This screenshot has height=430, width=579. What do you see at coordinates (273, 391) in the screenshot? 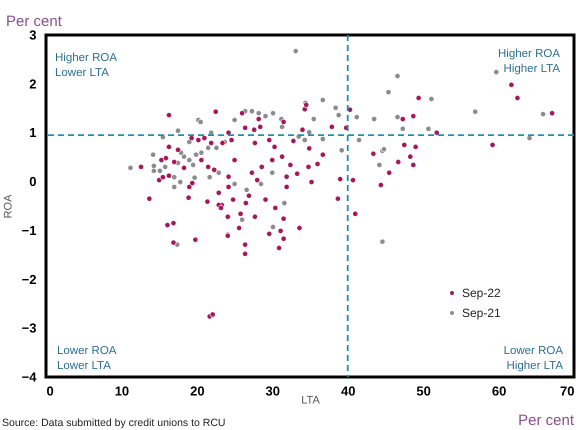
I see `x-tick-label: 30` at bounding box center [273, 391].